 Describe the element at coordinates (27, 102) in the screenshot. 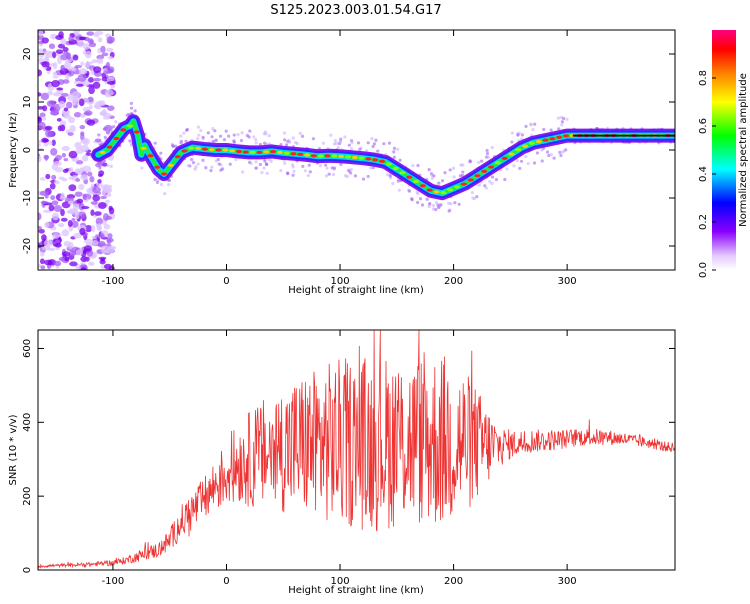

I see `y-tick-label: 10` at that location.